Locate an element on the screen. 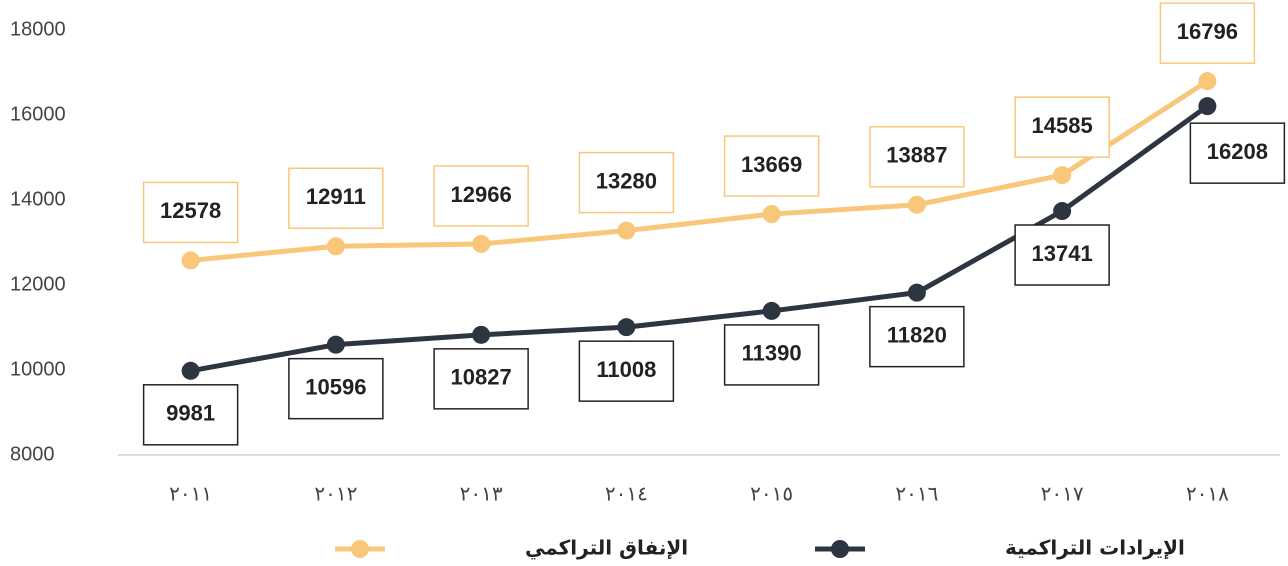 The image size is (1288, 566). value-label: 12966 is located at coordinates (481, 194).